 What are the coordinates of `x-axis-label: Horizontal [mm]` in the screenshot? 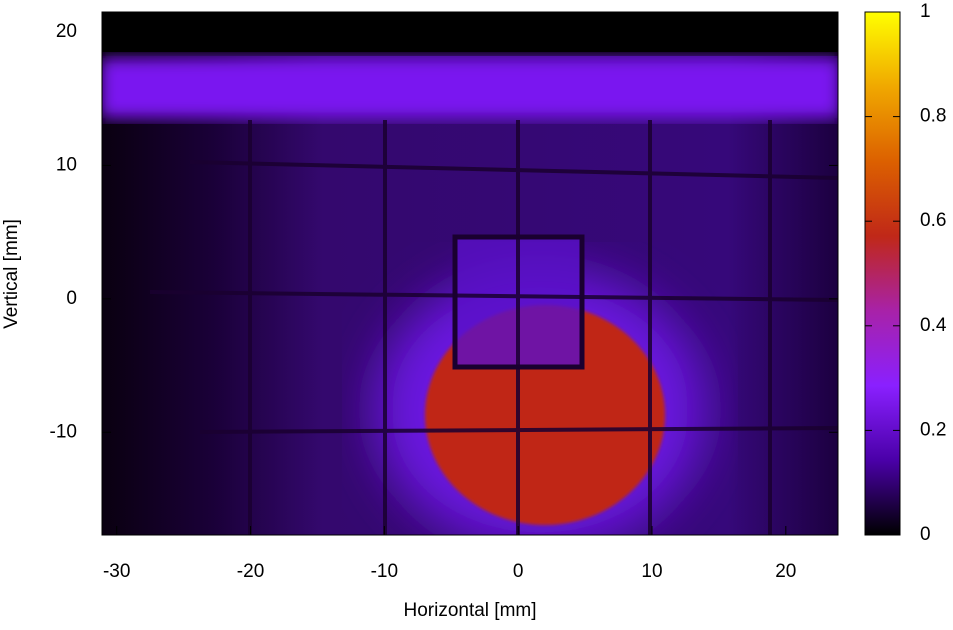 It's located at (469, 610).